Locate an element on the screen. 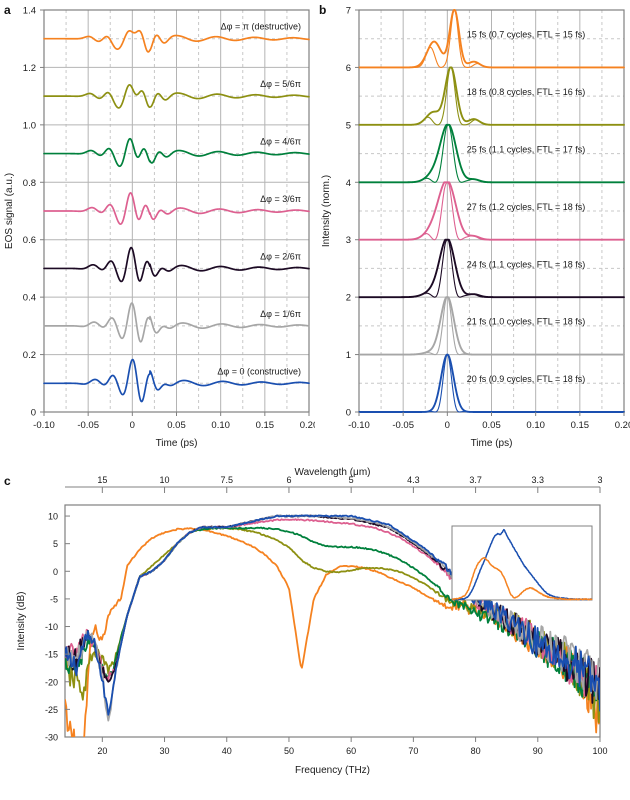 The height and width of the screenshot is (800, 630). panel-b-curve-label: 24 fs (1.1 cycles, FTL = 18 fs) is located at coordinates (526, 264).